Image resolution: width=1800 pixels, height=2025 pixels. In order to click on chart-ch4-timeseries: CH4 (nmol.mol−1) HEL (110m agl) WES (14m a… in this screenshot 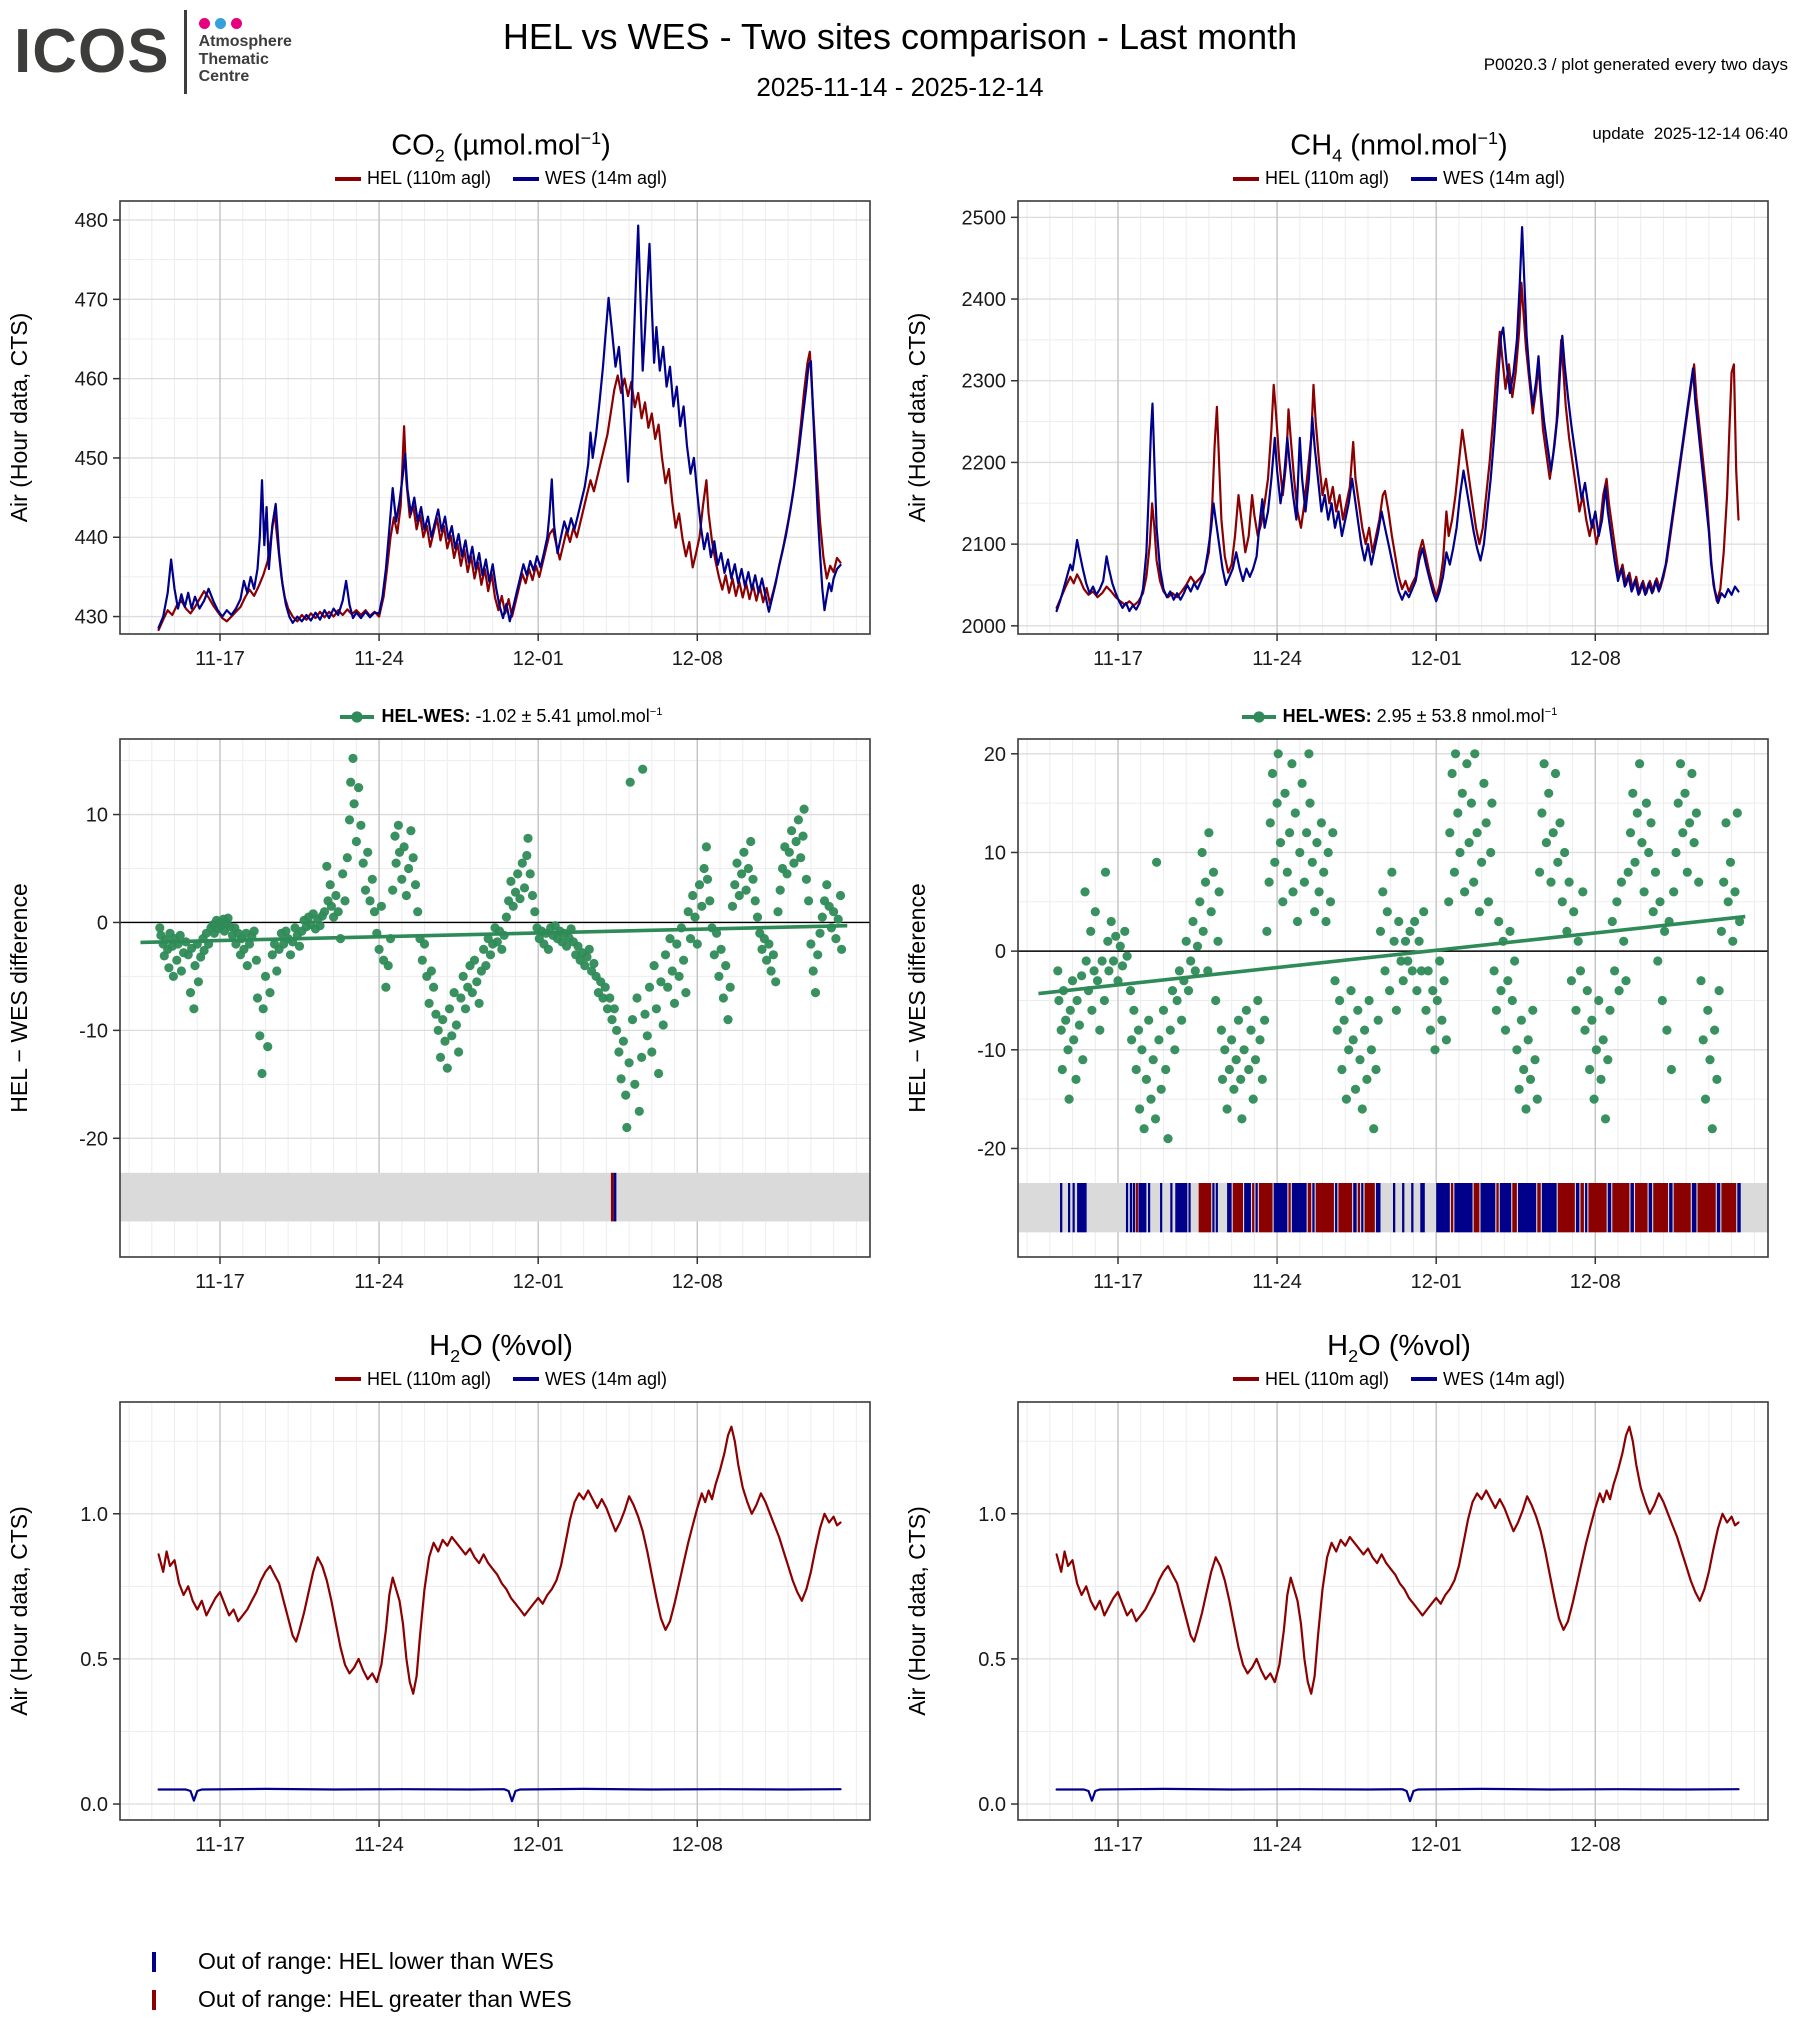, I will do `click(1339, 405)`.